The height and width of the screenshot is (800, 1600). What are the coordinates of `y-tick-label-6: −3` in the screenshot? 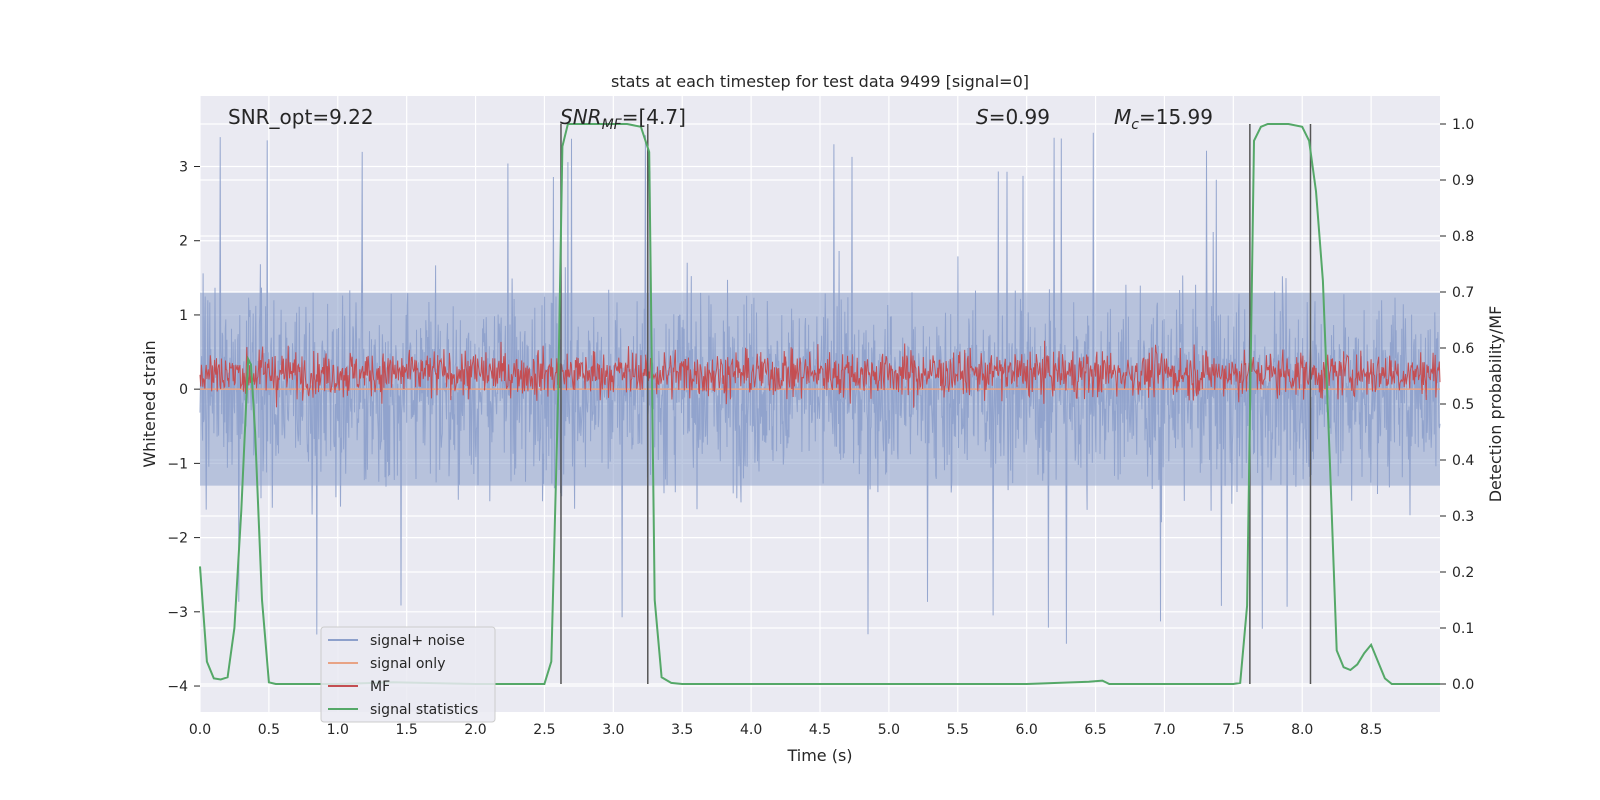 It's located at (177, 613).